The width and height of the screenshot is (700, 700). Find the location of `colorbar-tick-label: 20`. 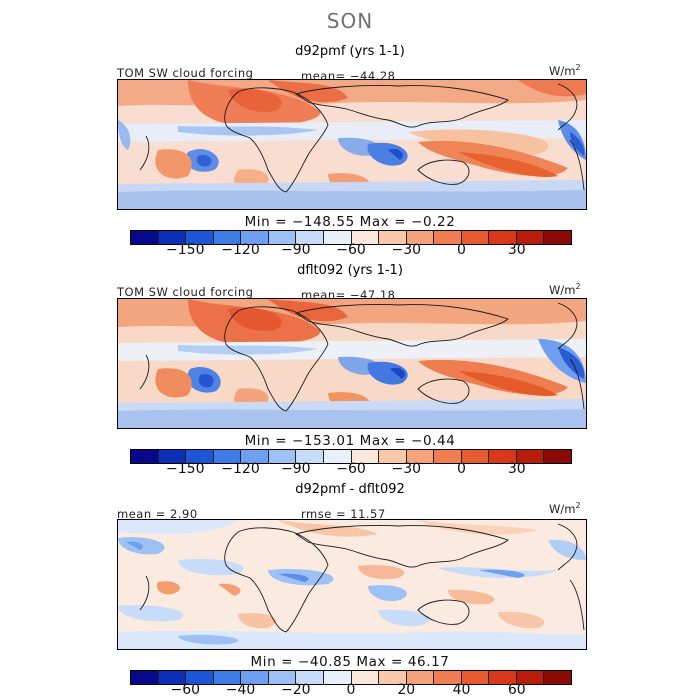

colorbar-tick-label: 20 is located at coordinates (406, 690).